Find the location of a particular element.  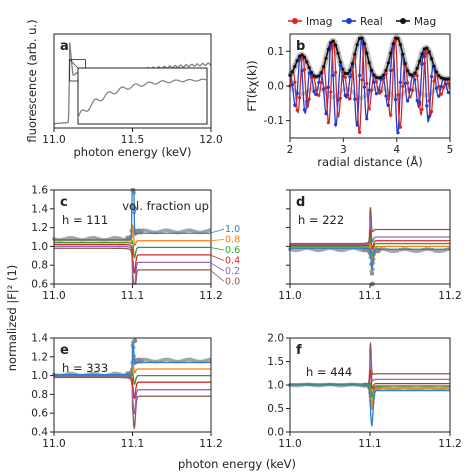

x-axis-label: photon energy (keV) is located at coordinates (132, 152).